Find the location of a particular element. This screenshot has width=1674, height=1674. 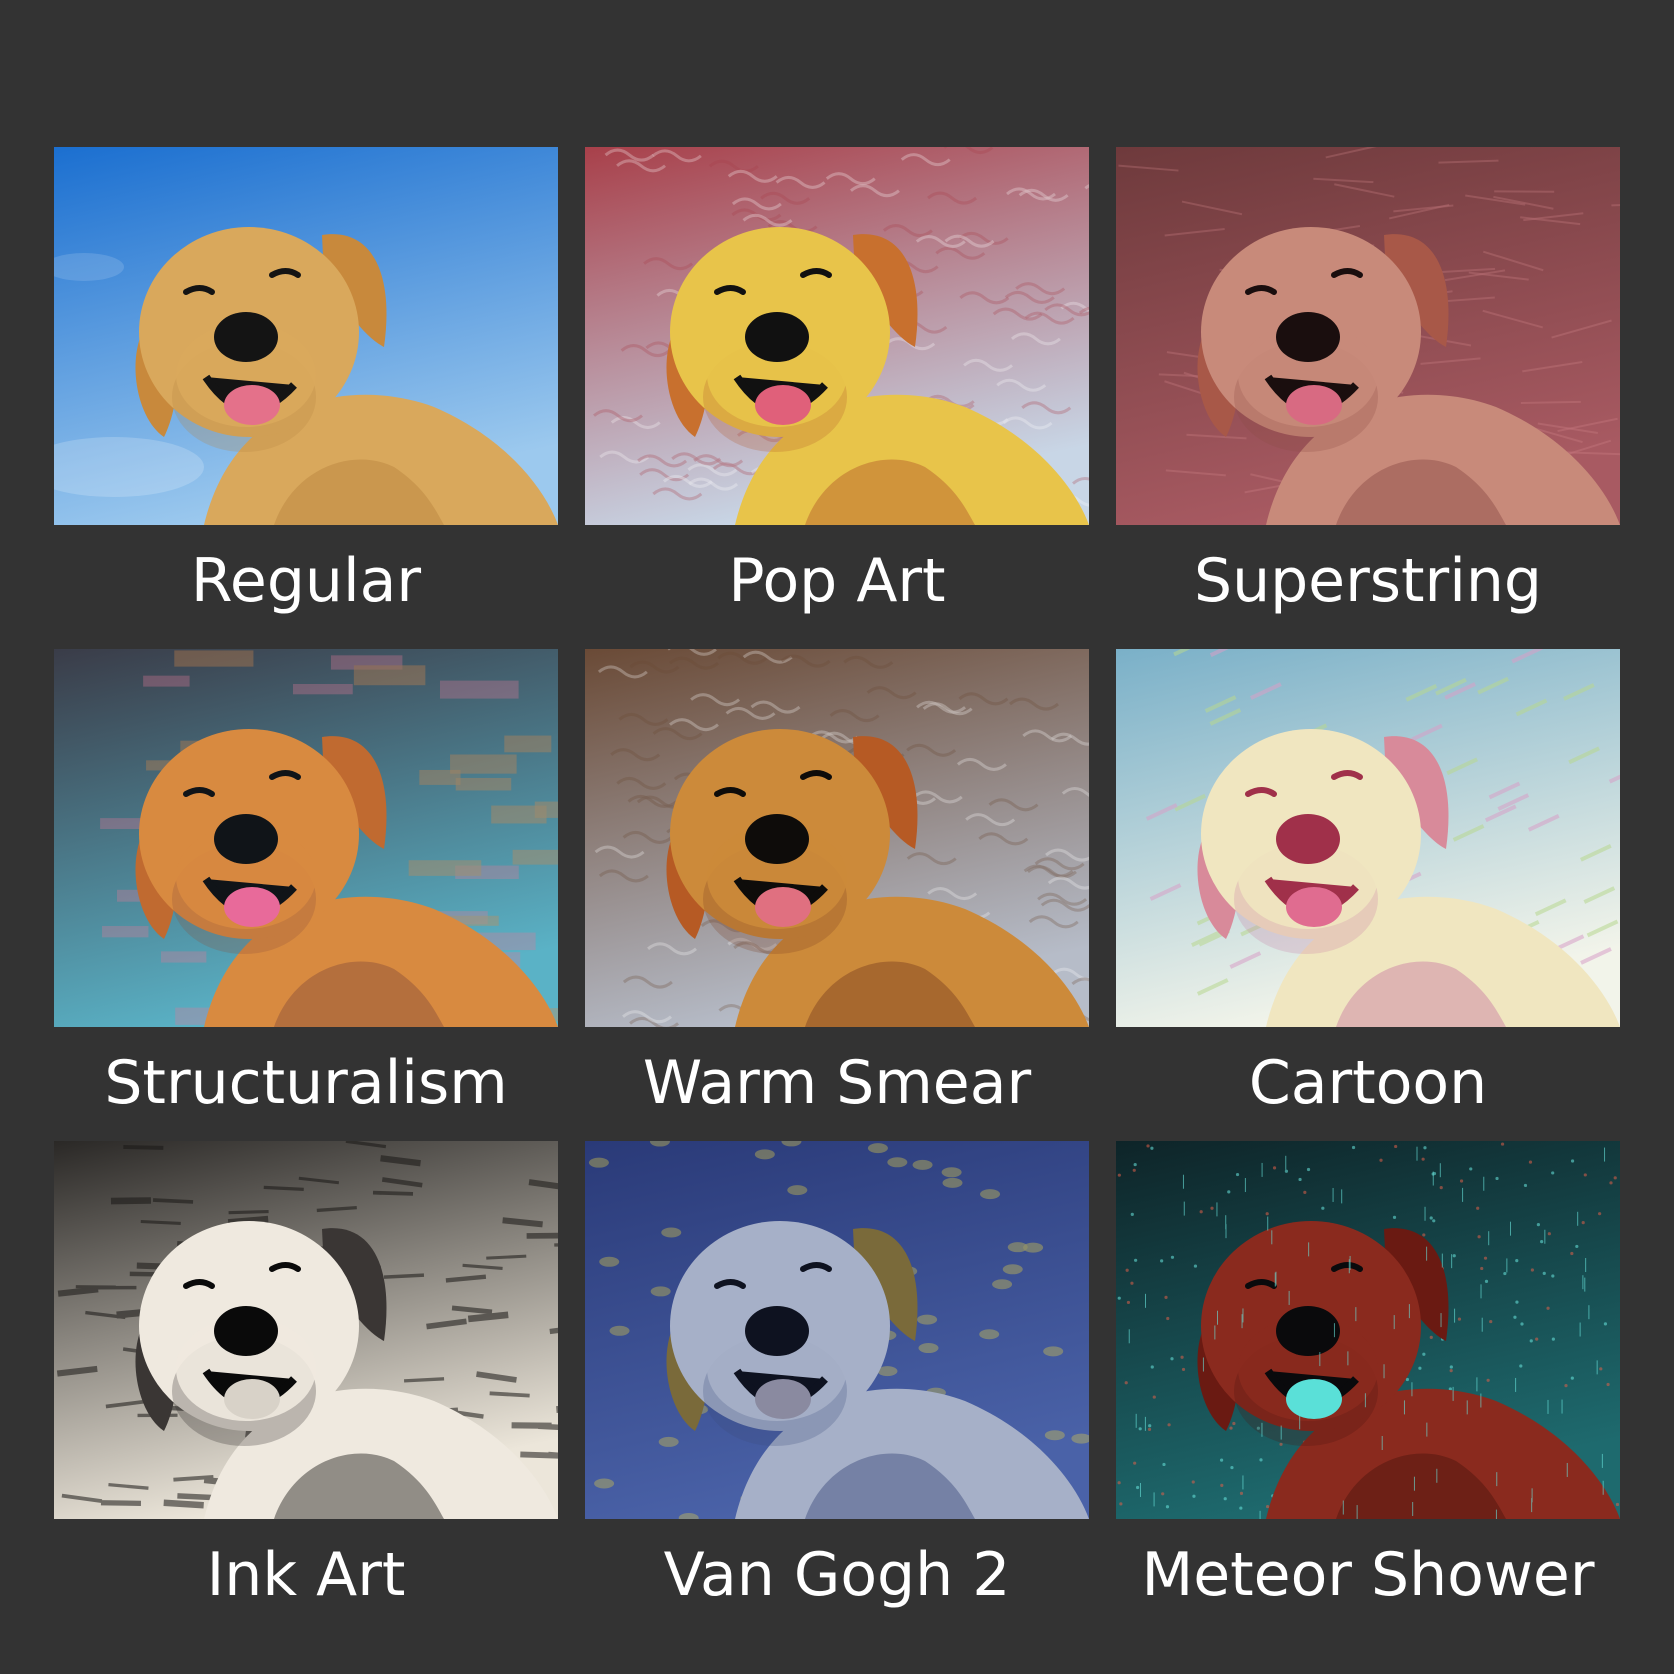

style-thumbnail-superstring is located at coordinates (1368, 336).